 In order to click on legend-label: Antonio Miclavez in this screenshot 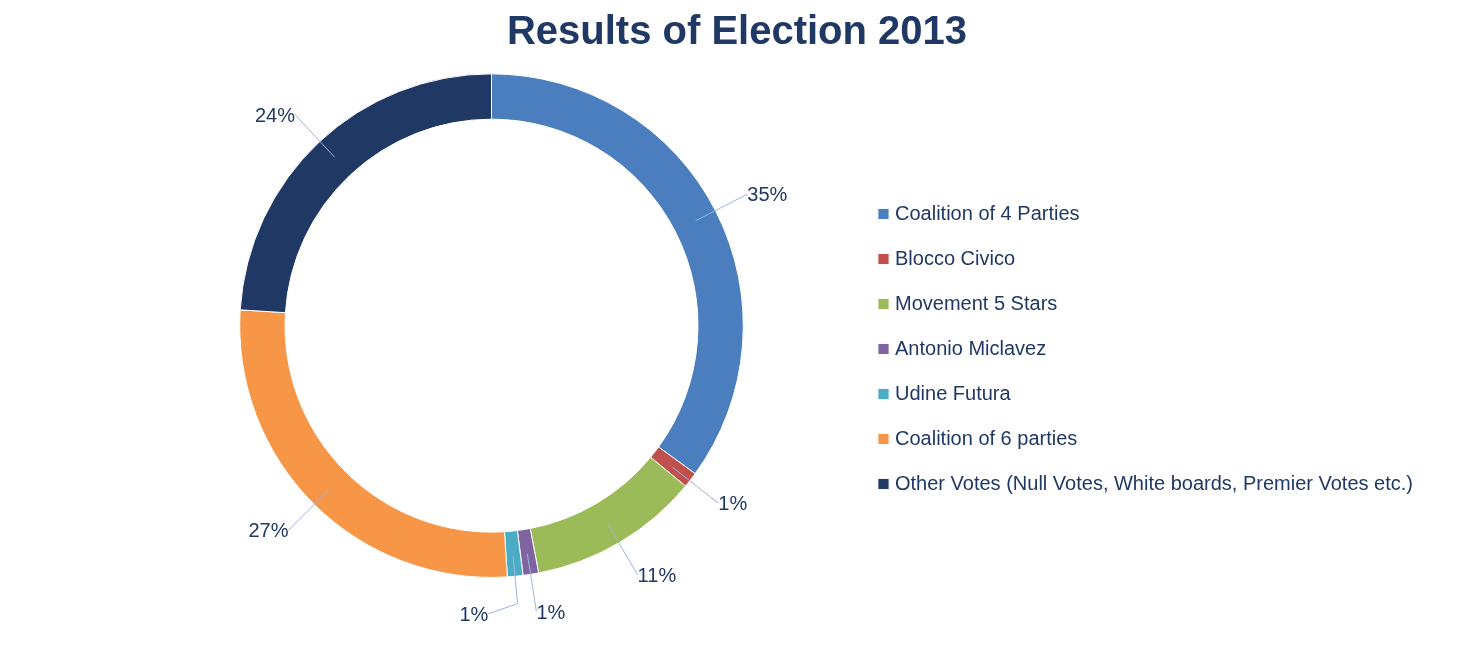, I will do `click(971, 348)`.